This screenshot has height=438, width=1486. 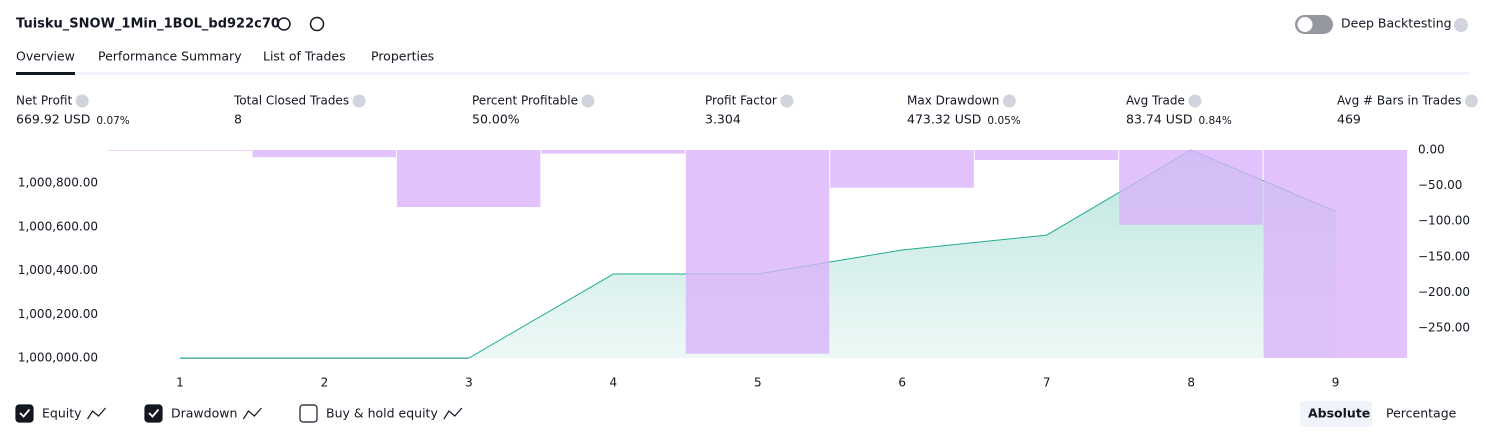 I want to click on metric-percent: 0.05%, so click(x=1003, y=121).